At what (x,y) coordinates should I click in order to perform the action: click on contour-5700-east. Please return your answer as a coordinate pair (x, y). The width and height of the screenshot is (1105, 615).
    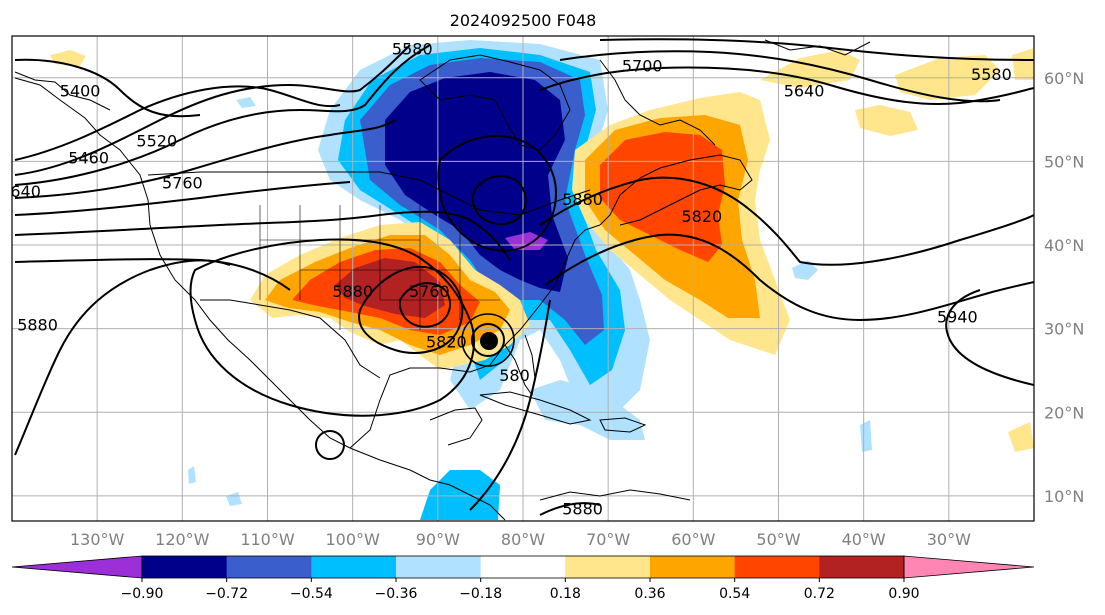
    Looking at the image, I should click on (786, 85).